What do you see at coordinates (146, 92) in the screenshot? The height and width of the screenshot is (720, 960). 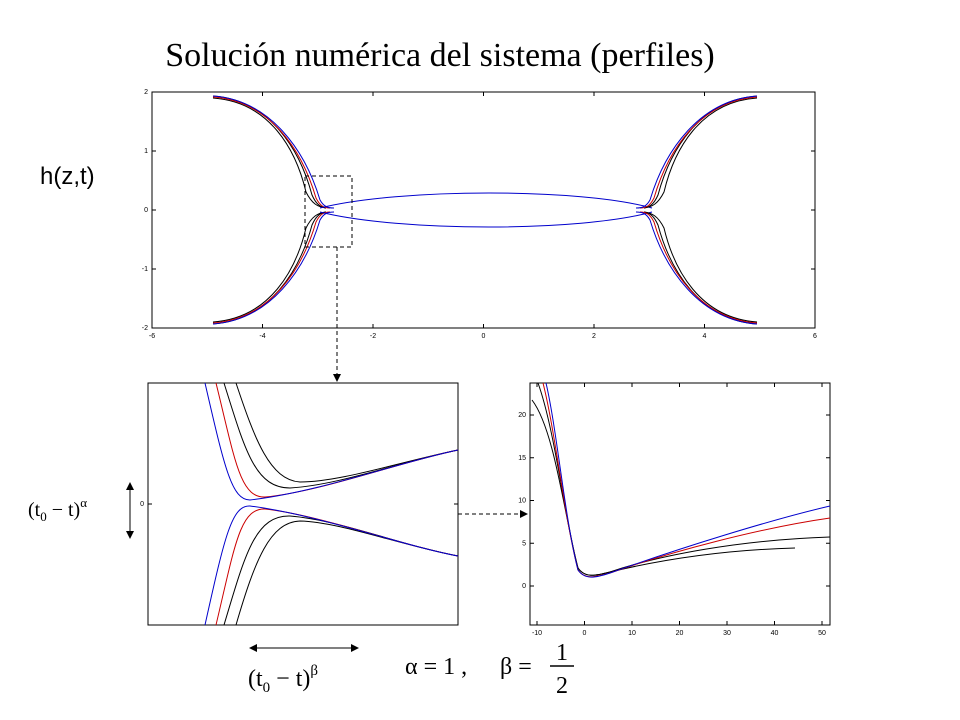 I see `y-tick-label: 2` at bounding box center [146, 92].